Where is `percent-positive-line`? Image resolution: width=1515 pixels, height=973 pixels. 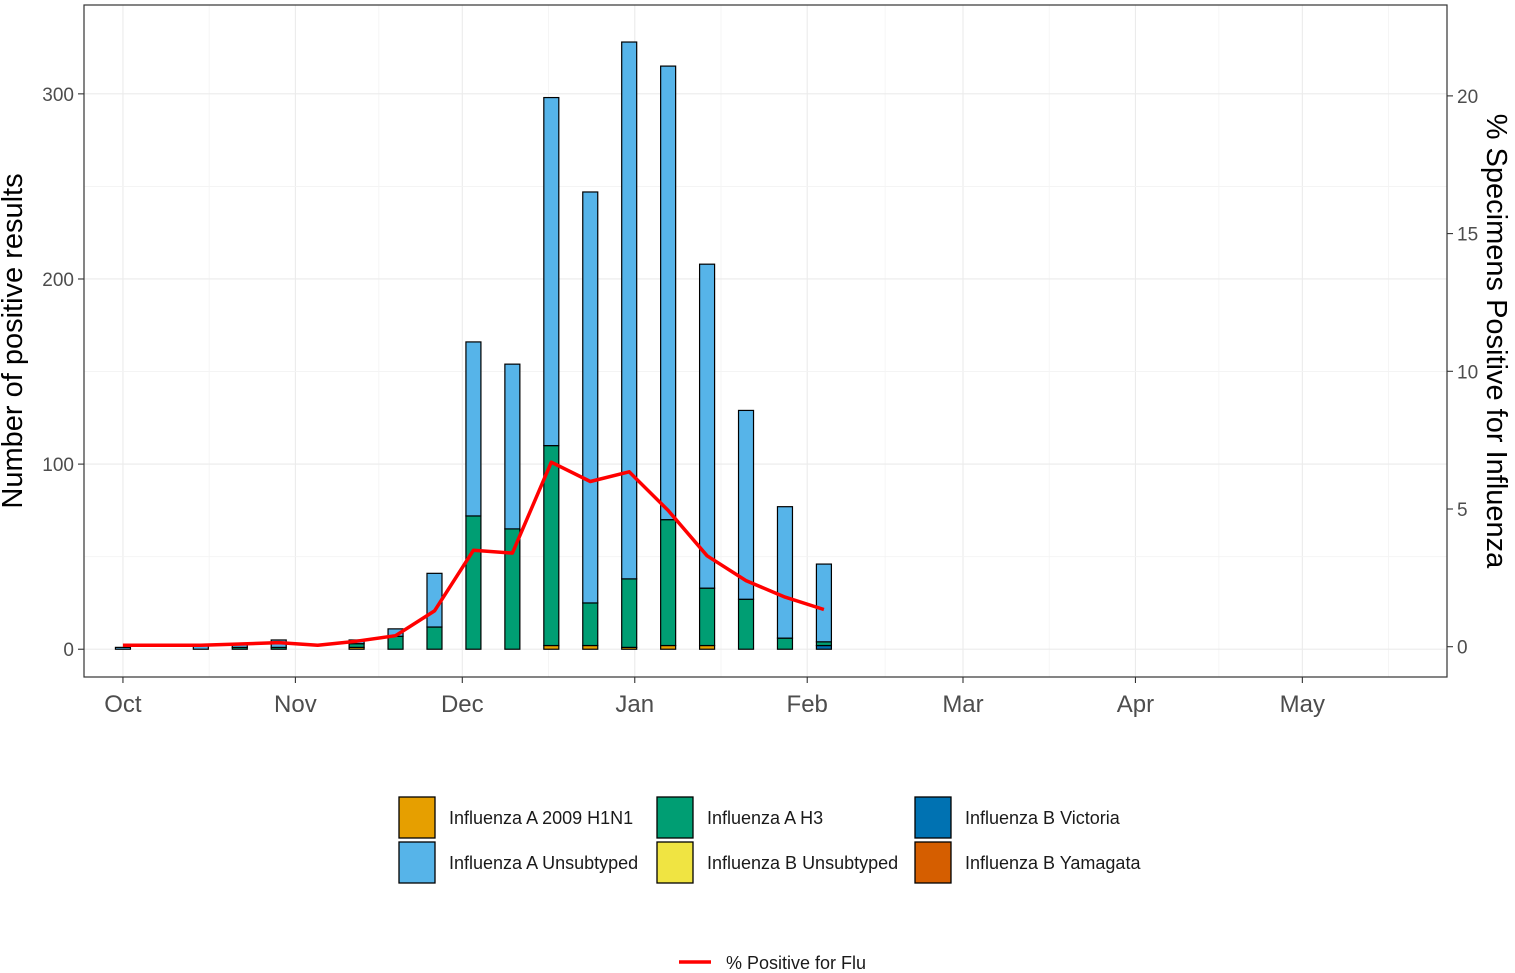
percent-positive-line is located at coordinates (473, 554).